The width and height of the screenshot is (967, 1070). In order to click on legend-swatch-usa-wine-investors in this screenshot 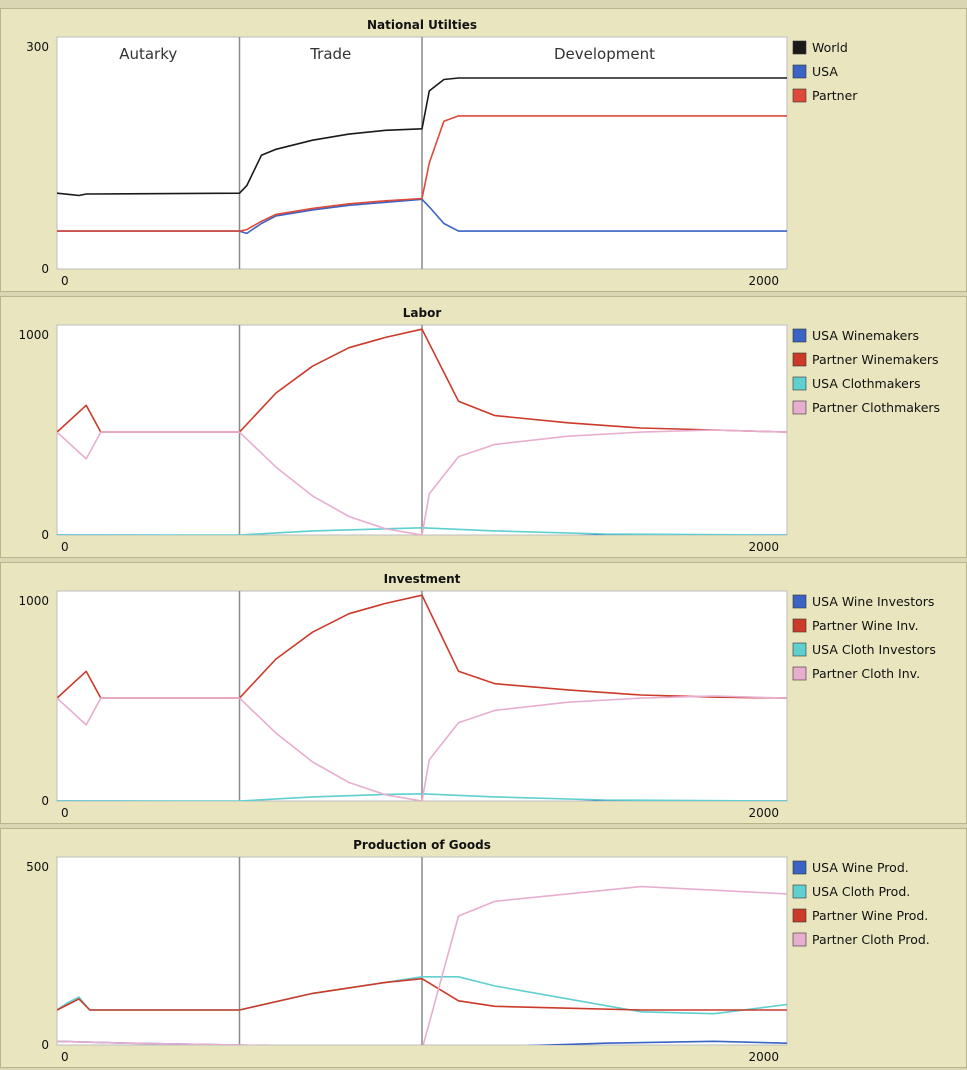, I will do `click(799, 601)`.